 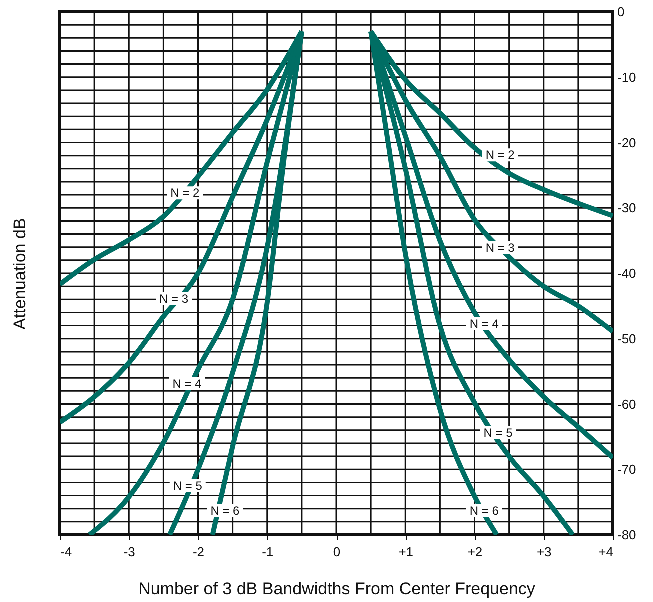 I want to click on y-tick-label: -30, so click(x=627, y=208).